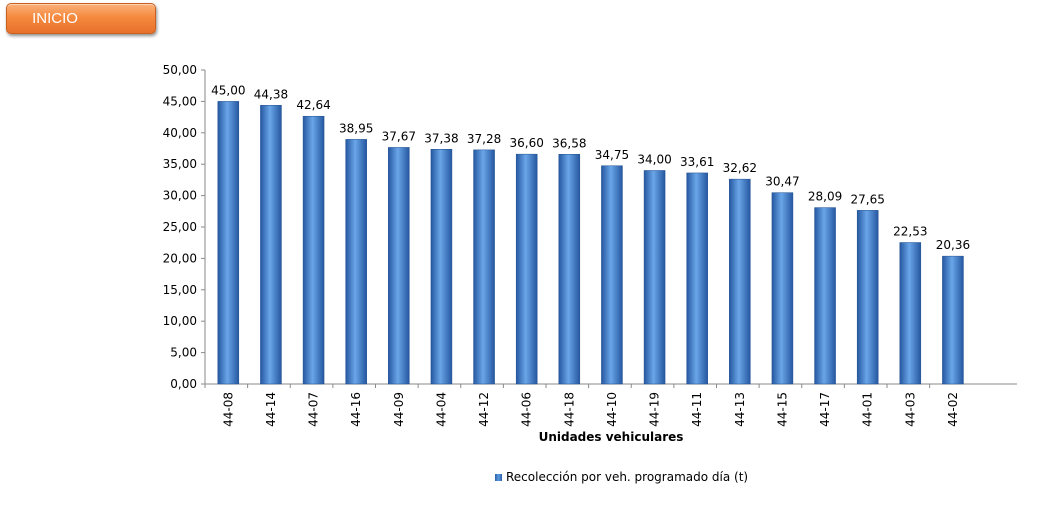  I want to click on y-tick-label: 5,00, so click(183, 353).